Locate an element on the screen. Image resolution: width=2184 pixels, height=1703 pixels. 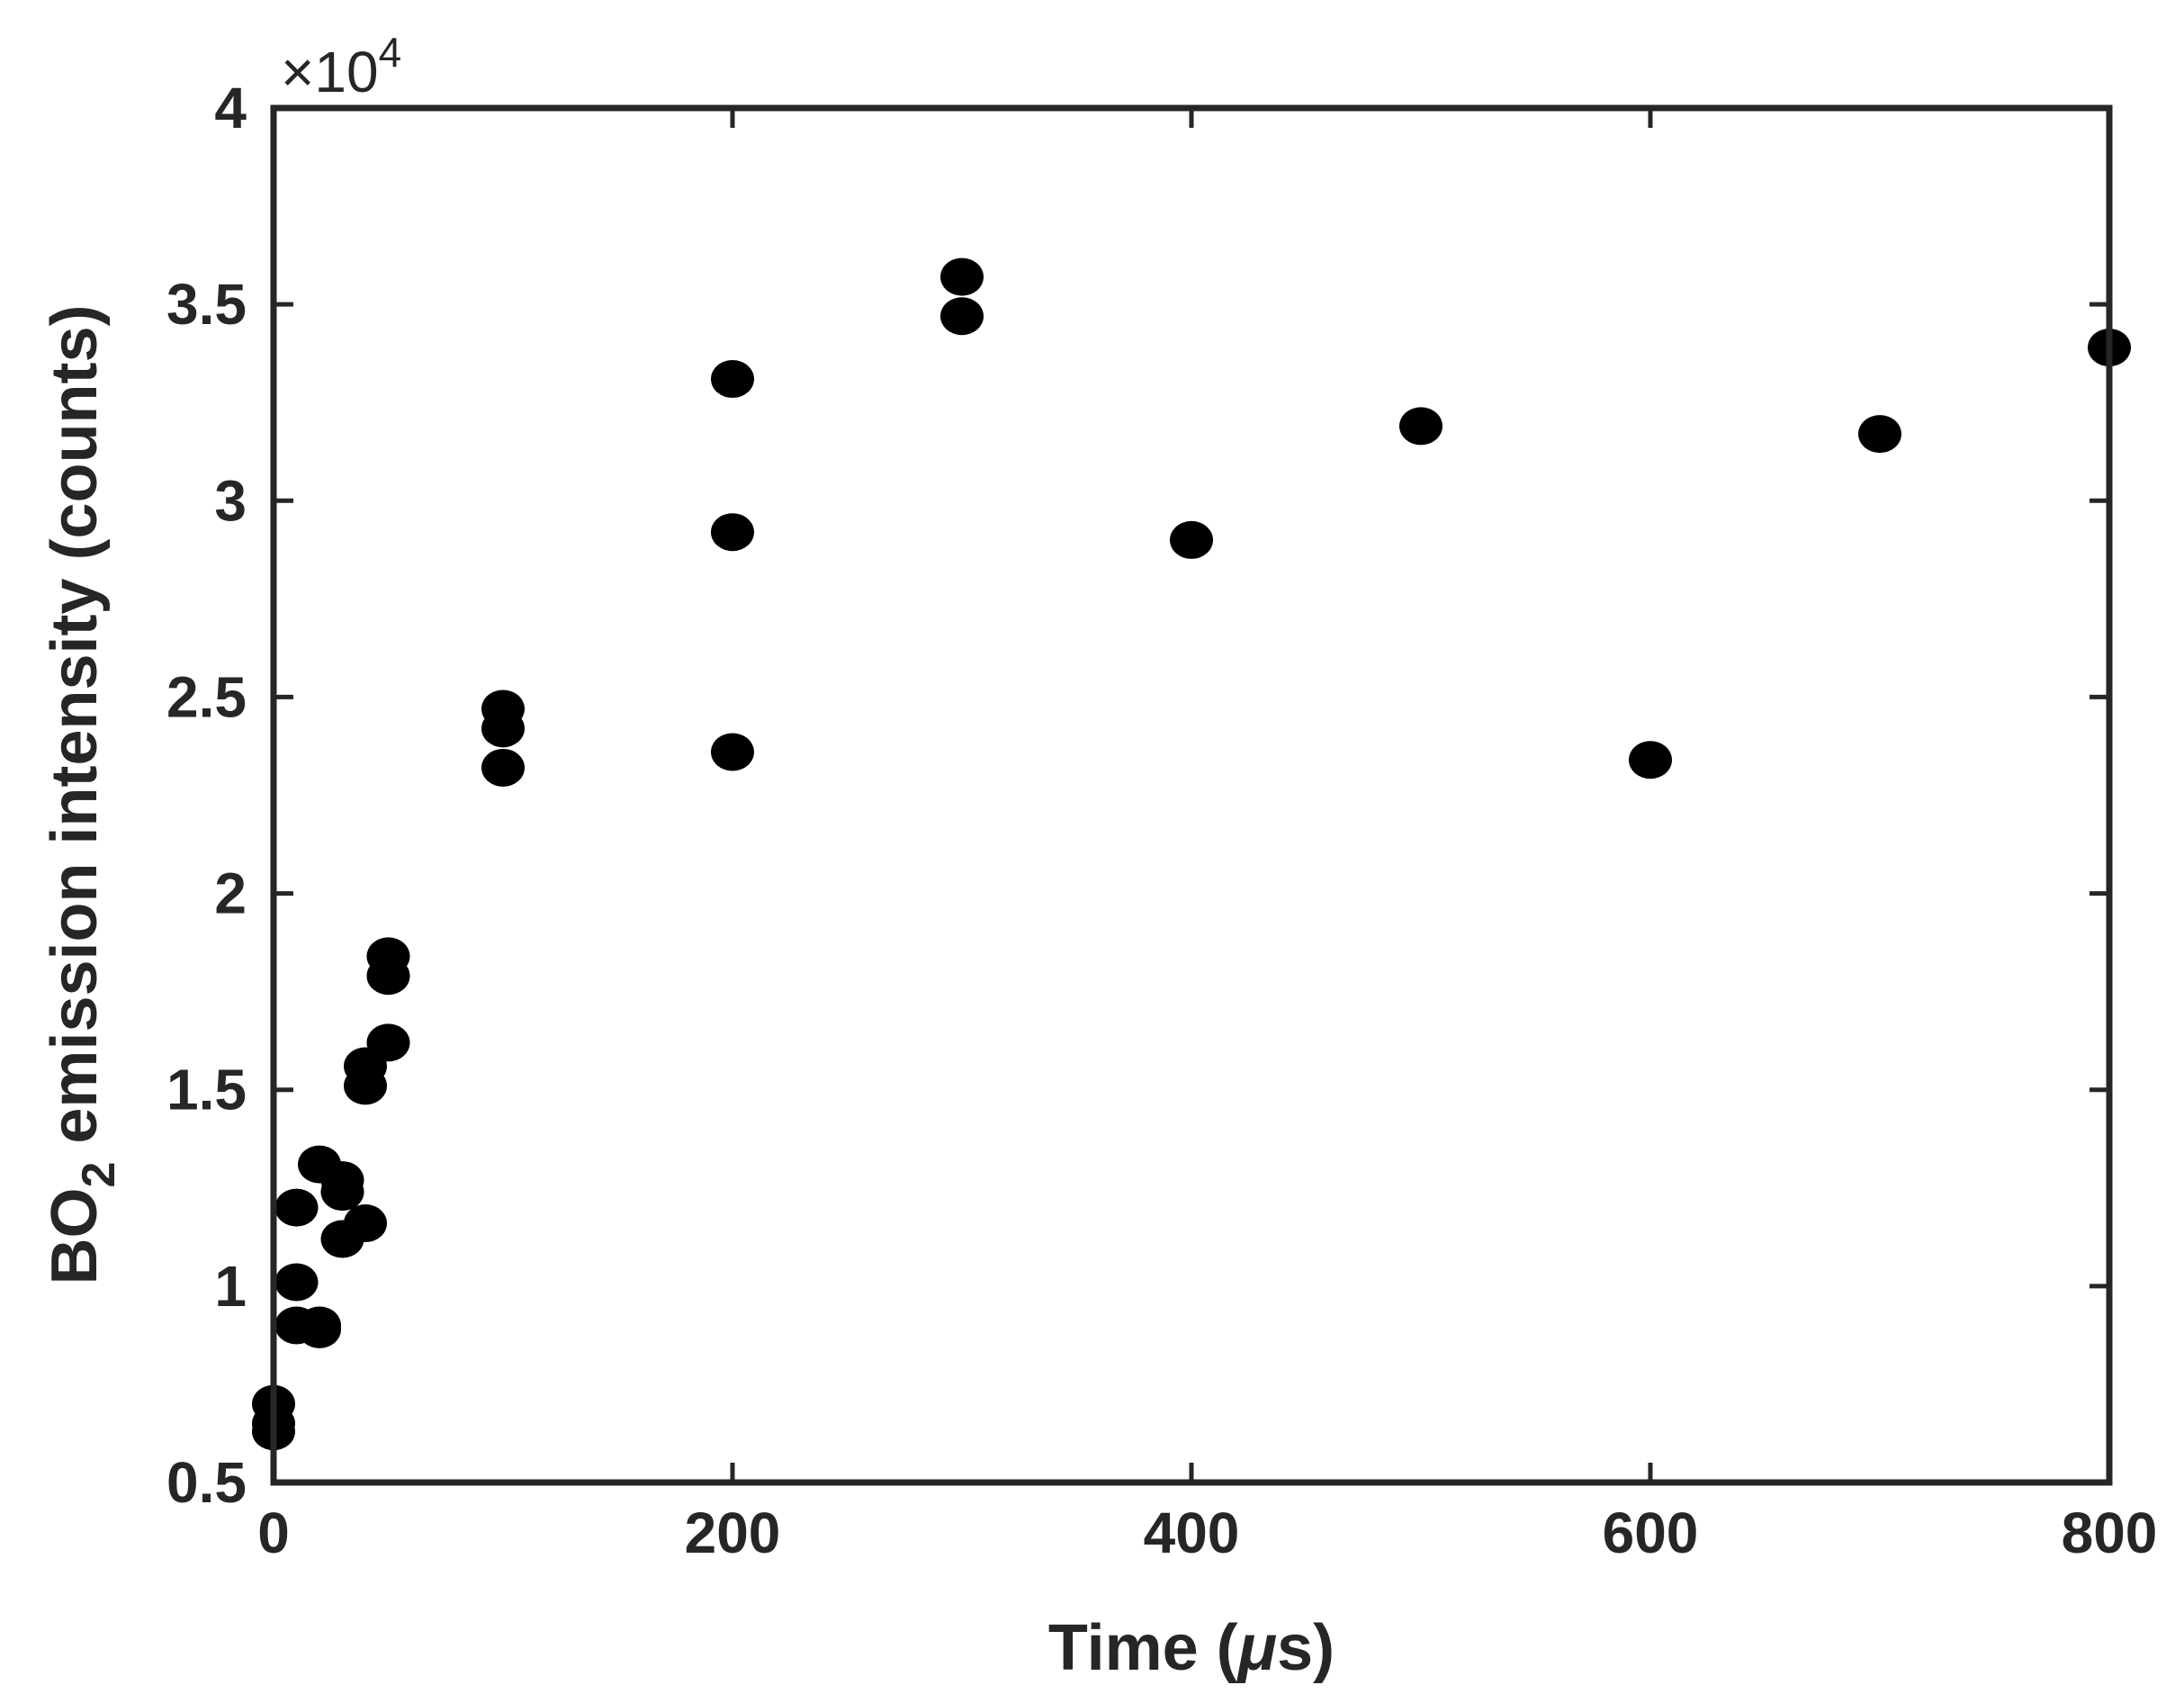
y-exponent-label: ×10⁴ is located at coordinates (341, 66).